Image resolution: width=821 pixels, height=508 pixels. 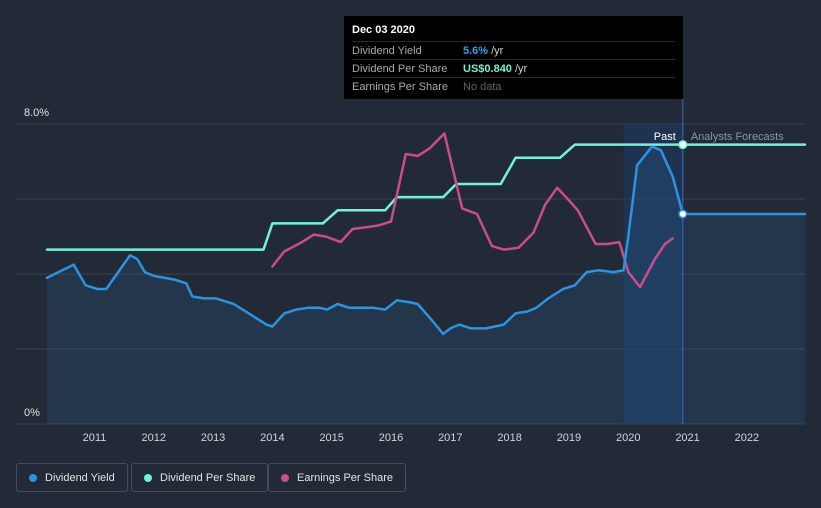 What do you see at coordinates (569, 438) in the screenshot?
I see `x-tick-label: 2019` at bounding box center [569, 438].